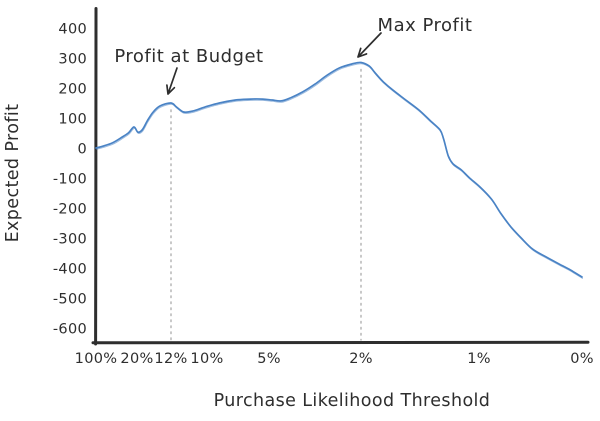 This screenshot has height=421, width=600. What do you see at coordinates (188, 56) in the screenshot?
I see `budget-annotation: Profit at Budget` at bounding box center [188, 56].